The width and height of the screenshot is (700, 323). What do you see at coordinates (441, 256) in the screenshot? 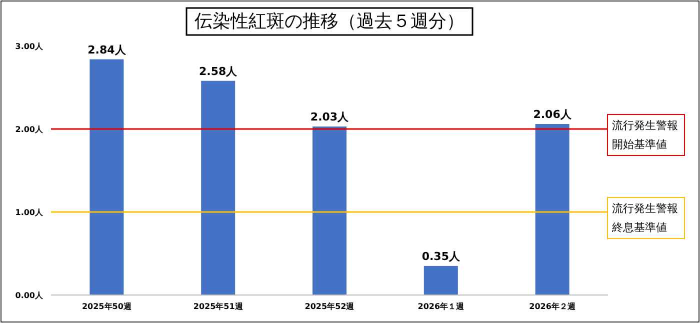
I see `data-label: 0.35人` at bounding box center [441, 256].